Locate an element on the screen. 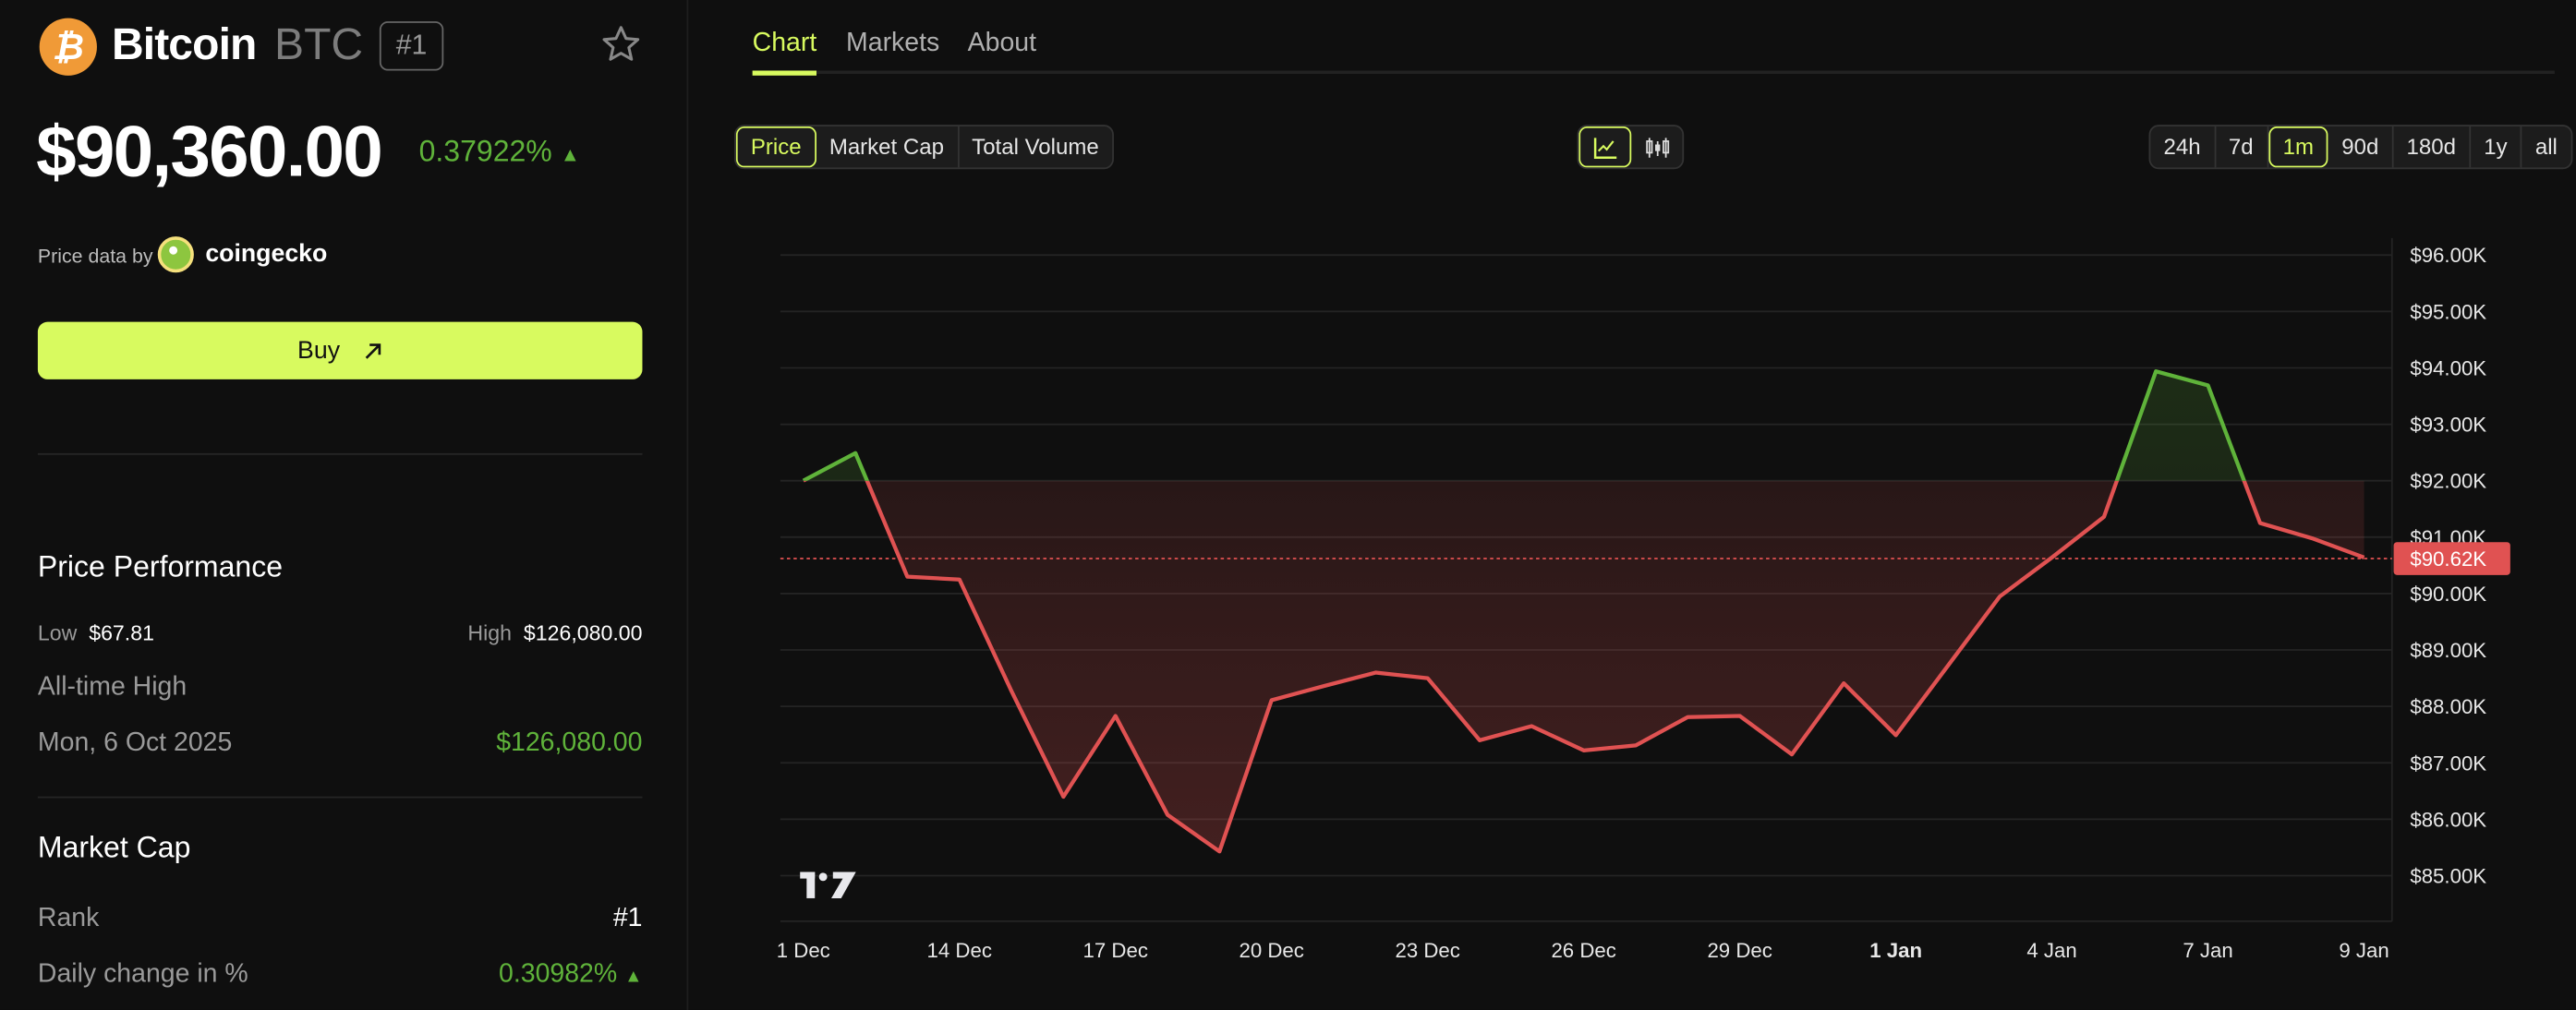  high-value: $126,080.00 is located at coordinates (583, 633).